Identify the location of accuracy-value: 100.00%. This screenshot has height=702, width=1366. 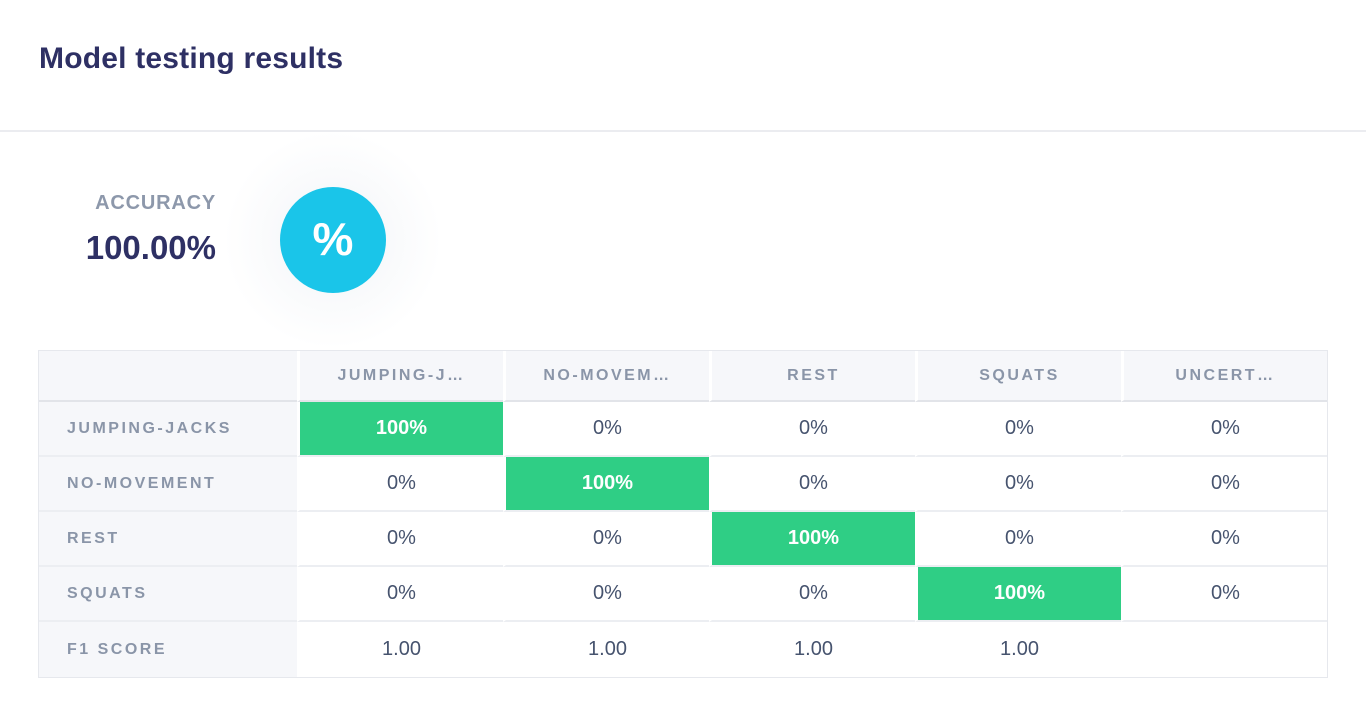
(150, 247).